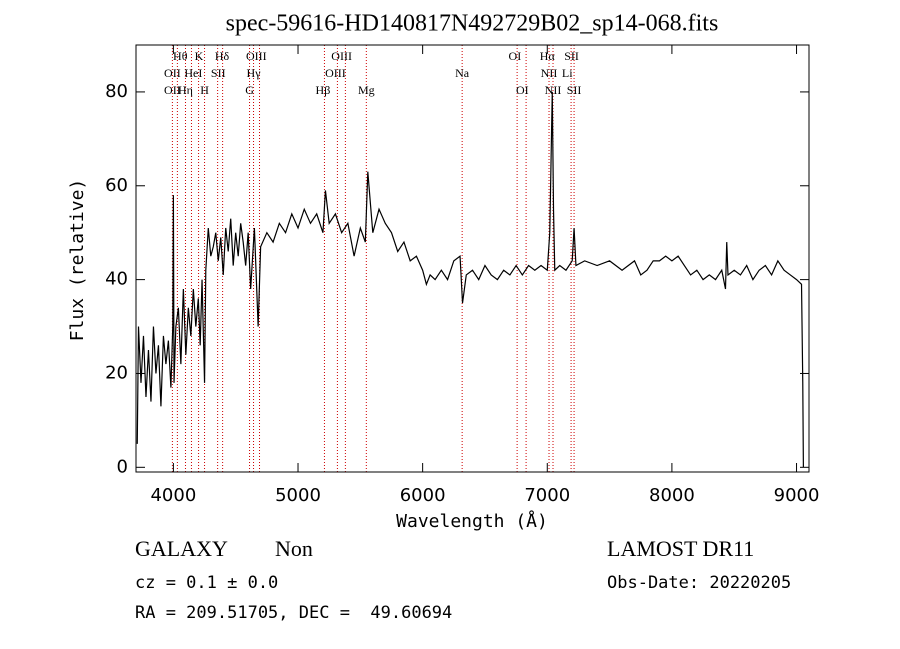  What do you see at coordinates (293, 613) in the screenshot?
I see `coords-label: RA = 209.51705, DEC = 49.60694` at bounding box center [293, 613].